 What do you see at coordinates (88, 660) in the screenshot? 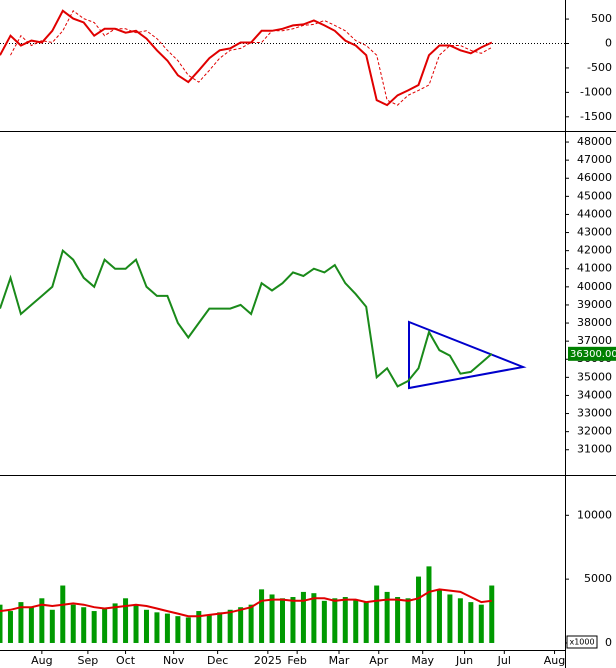
I see `x-tick-label: Sep` at bounding box center [88, 660].